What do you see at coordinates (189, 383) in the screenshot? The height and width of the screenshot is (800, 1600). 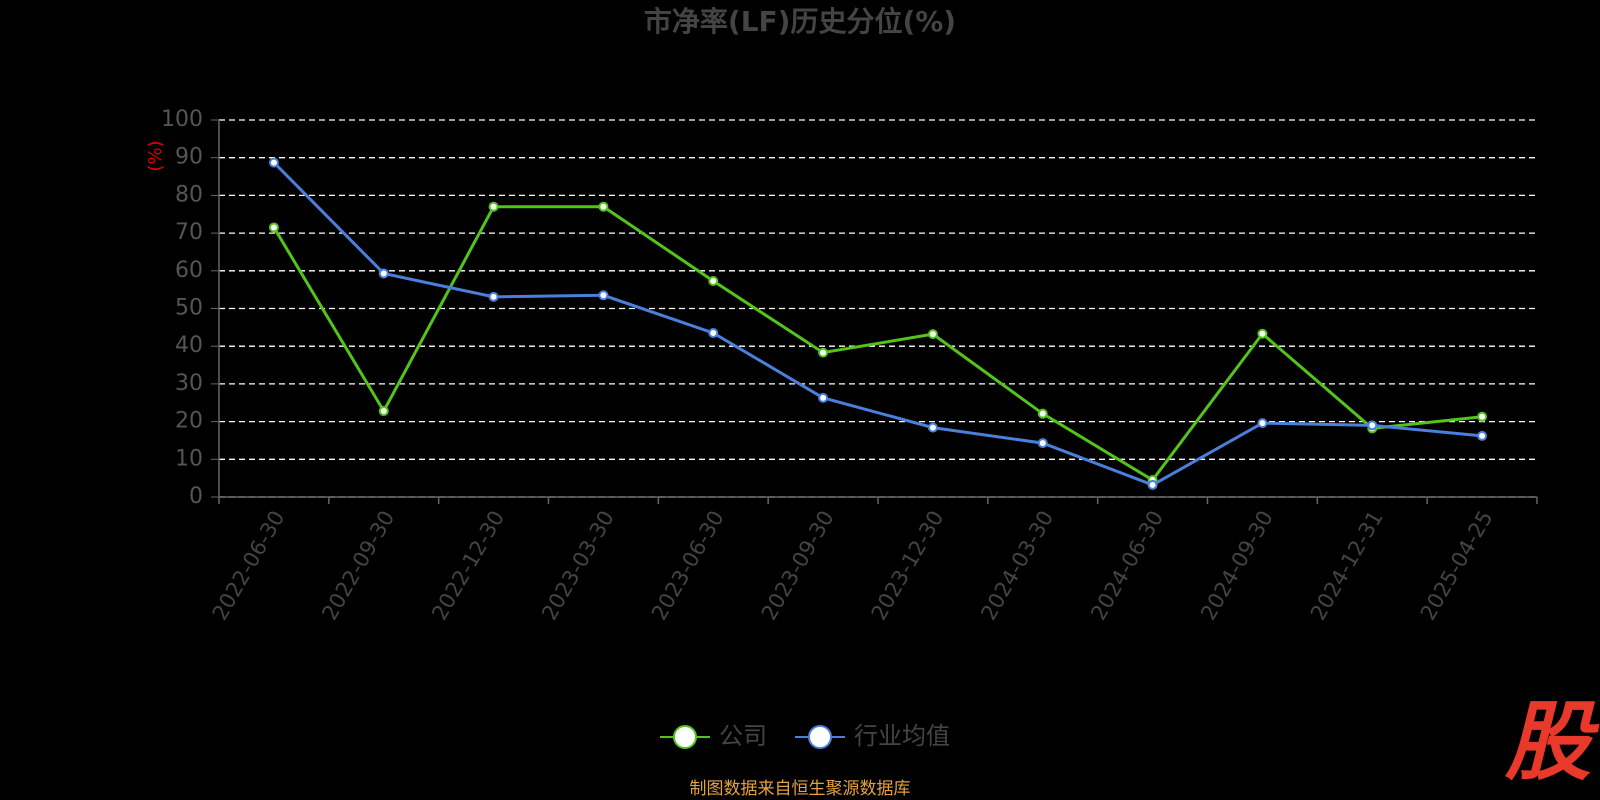 I see `y-tick-label: 30` at bounding box center [189, 383].